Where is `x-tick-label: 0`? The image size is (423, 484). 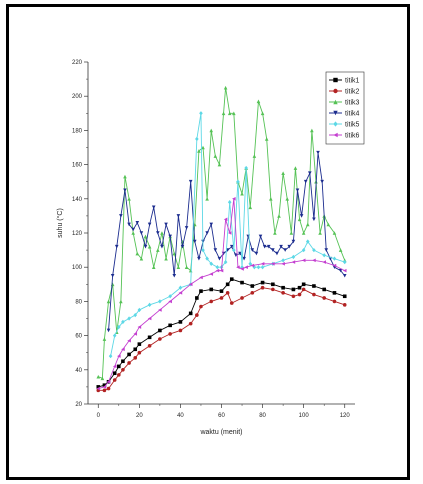
x-tick-label: 0 is located at coordinates (99, 416).